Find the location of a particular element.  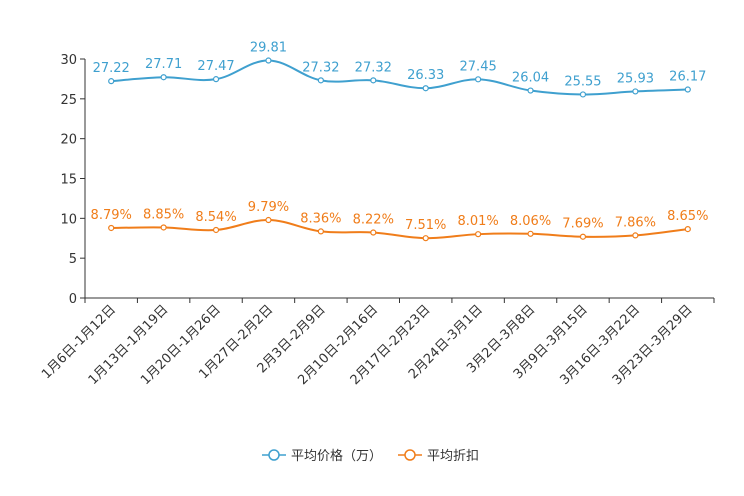

data-label: 26.17 is located at coordinates (687, 77).